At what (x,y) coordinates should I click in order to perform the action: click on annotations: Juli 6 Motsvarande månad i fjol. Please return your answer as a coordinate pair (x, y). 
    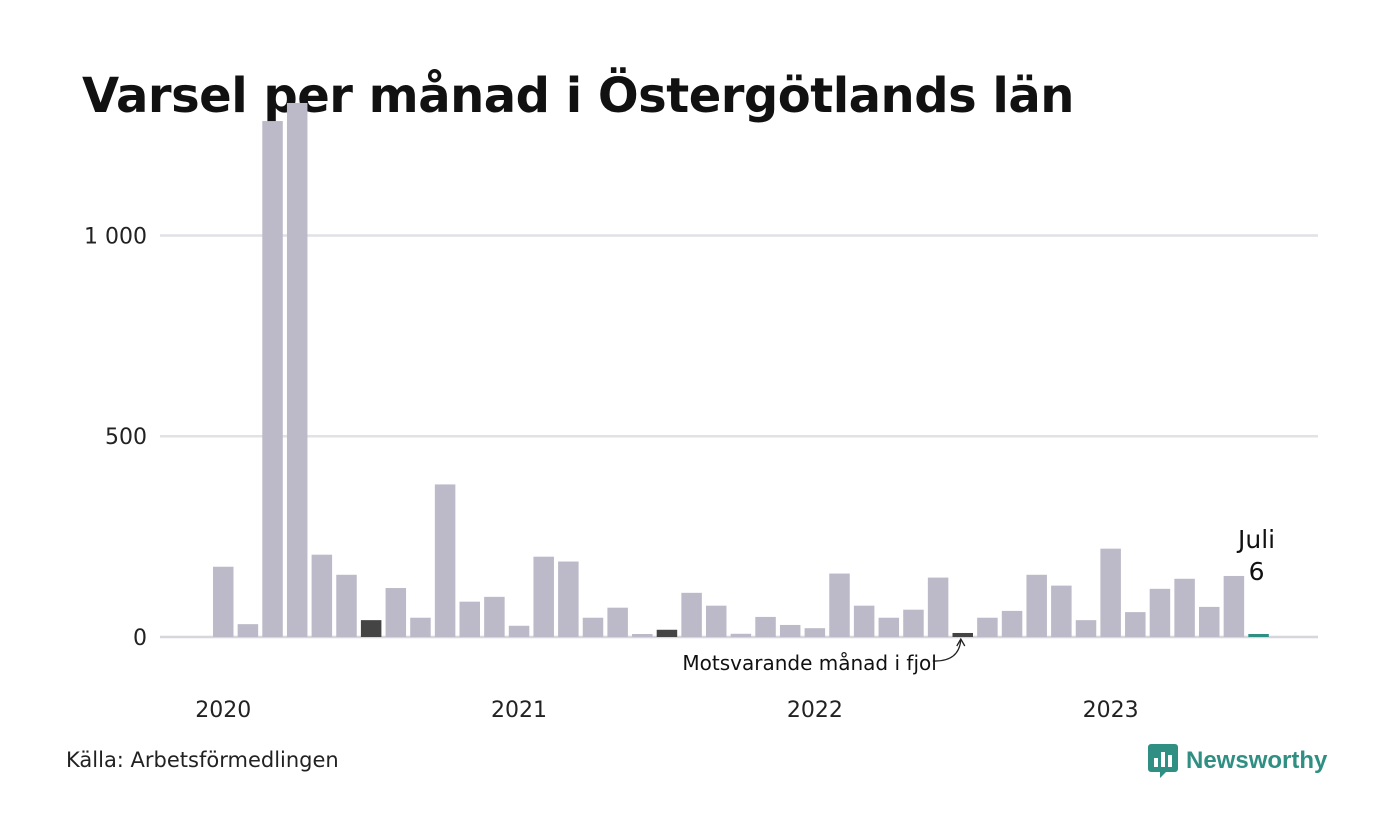
    Looking at the image, I should click on (978, 600).